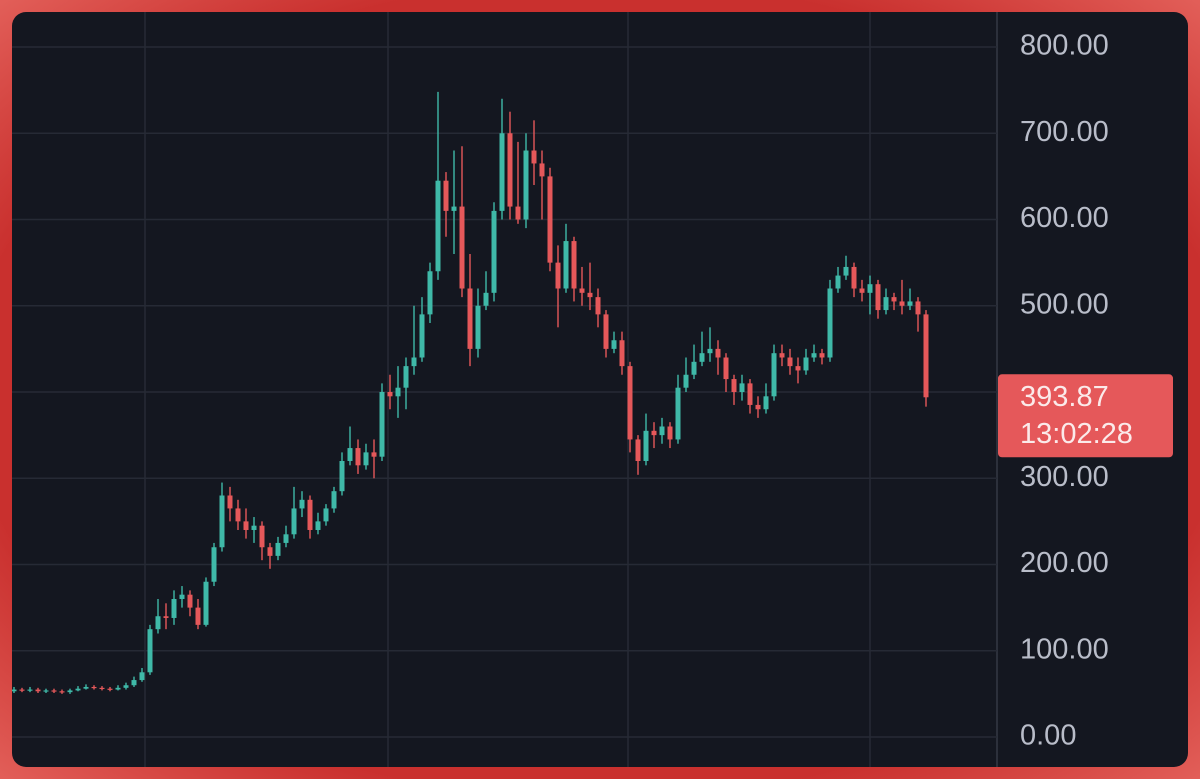  Describe the element at coordinates (1064, 132) in the screenshot. I see `y-tick-label: 700.00` at that location.